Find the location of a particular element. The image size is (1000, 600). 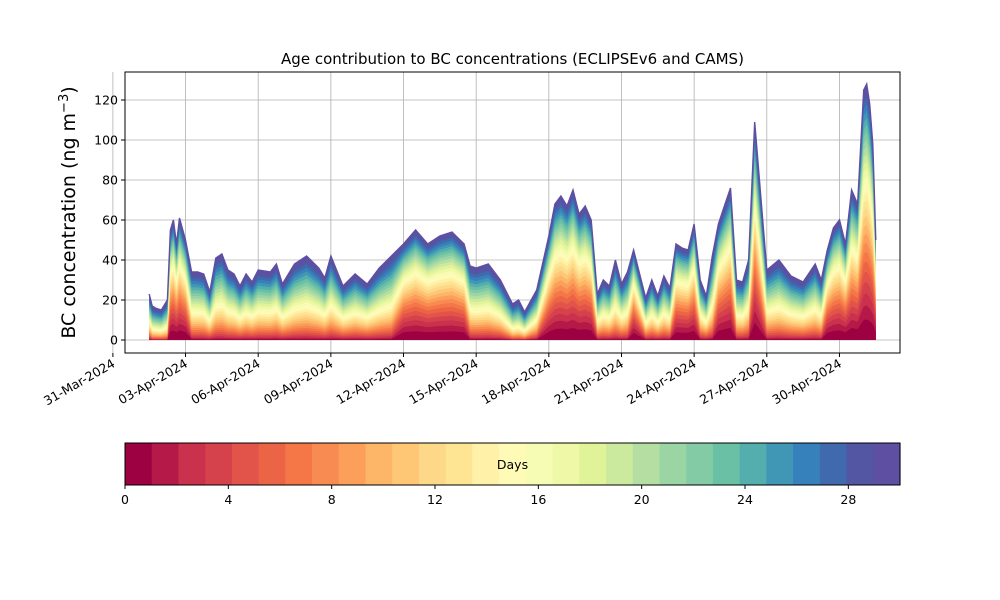

colorbar-tick-label: 0 is located at coordinates (125, 499).